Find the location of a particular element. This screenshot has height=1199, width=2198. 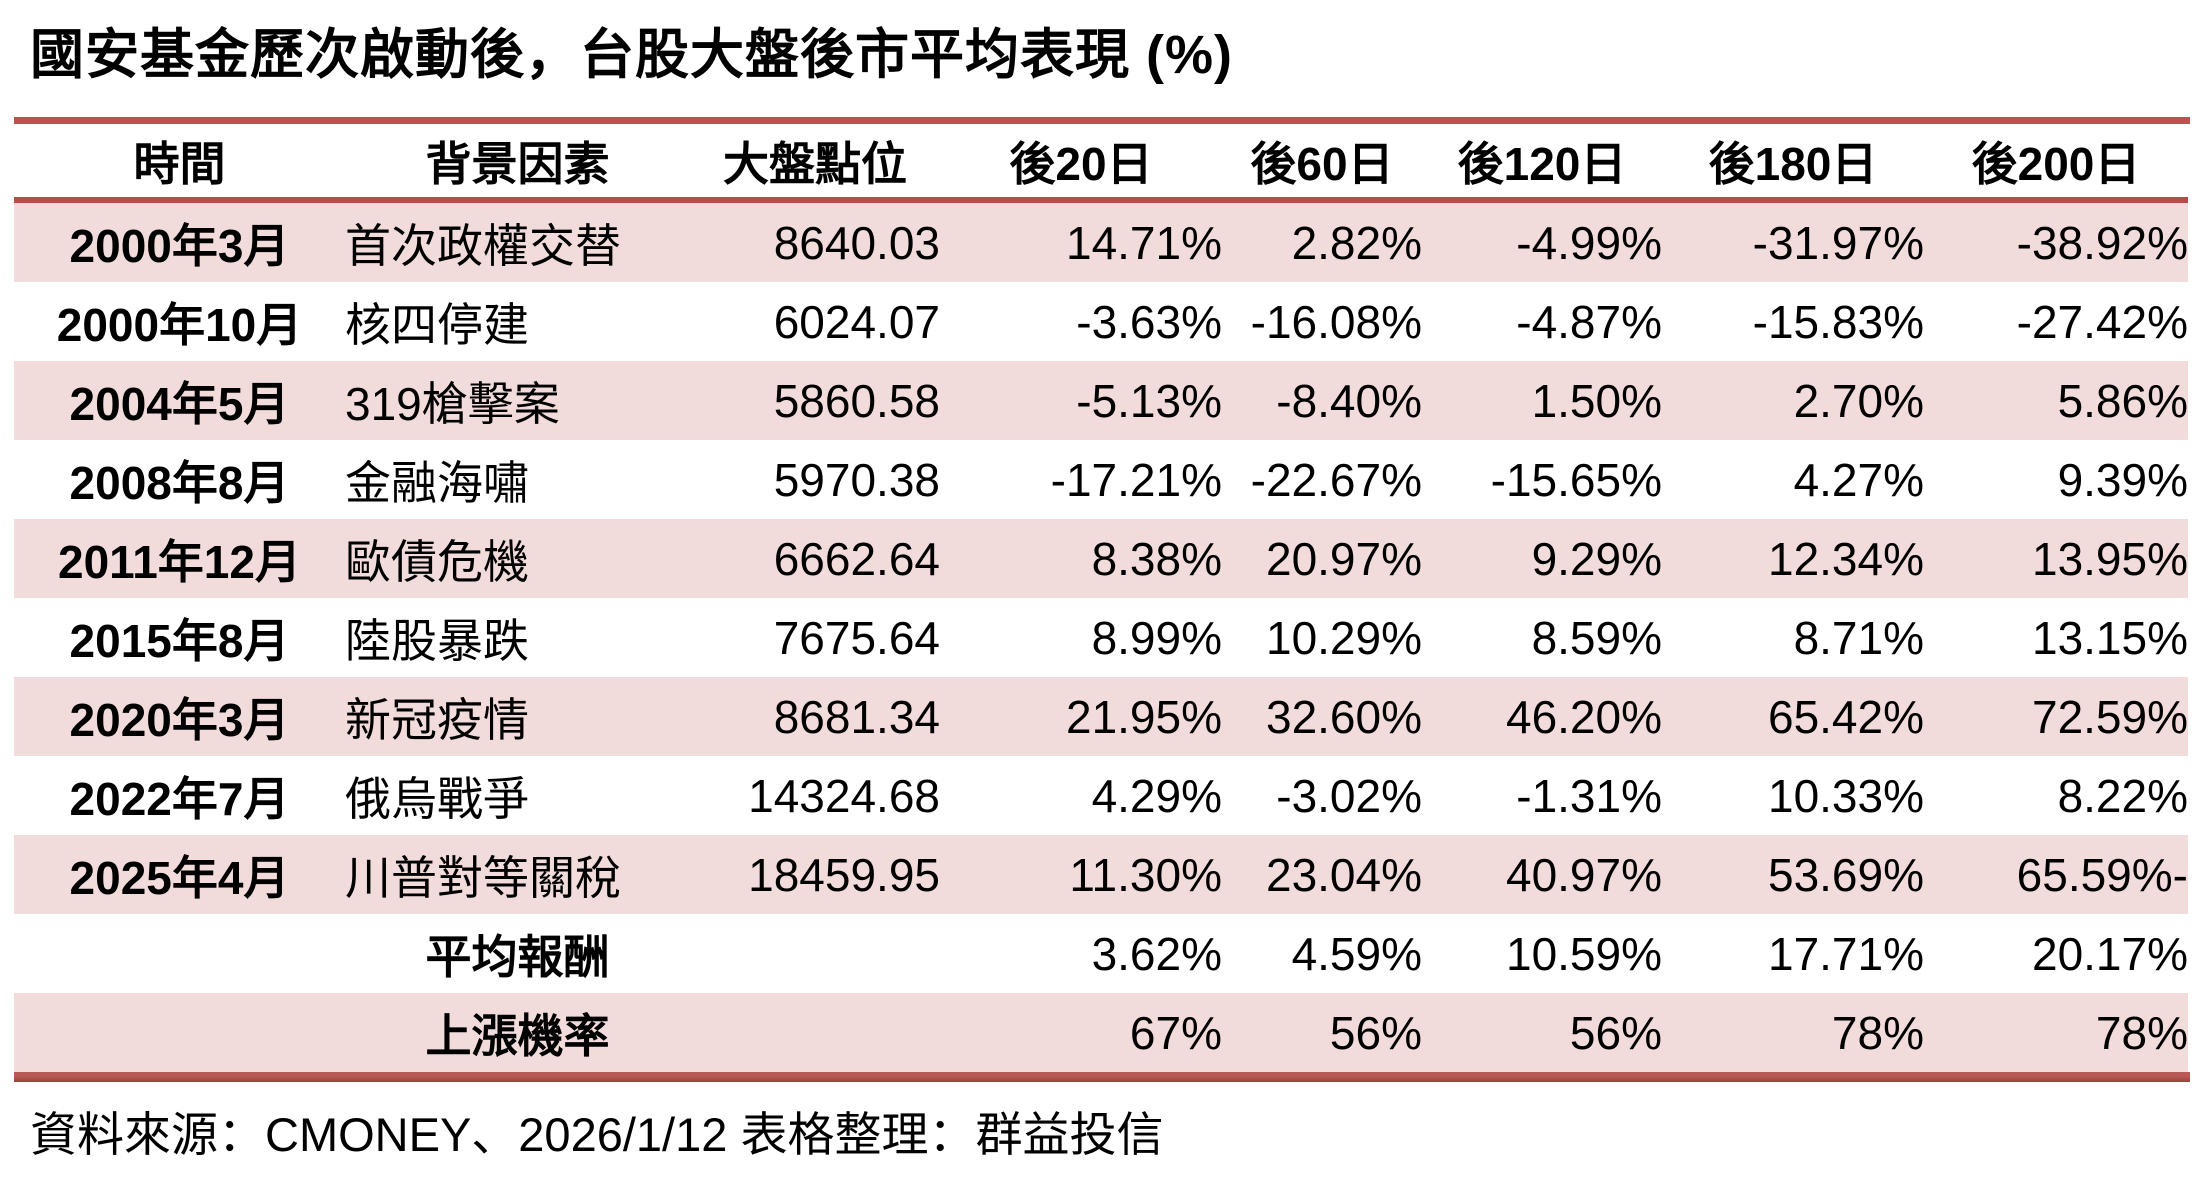

header-row: 時間 背景因素 大盤點位 後20日 後60日 後120日 後180日 後200日 is located at coordinates (1101, 163).